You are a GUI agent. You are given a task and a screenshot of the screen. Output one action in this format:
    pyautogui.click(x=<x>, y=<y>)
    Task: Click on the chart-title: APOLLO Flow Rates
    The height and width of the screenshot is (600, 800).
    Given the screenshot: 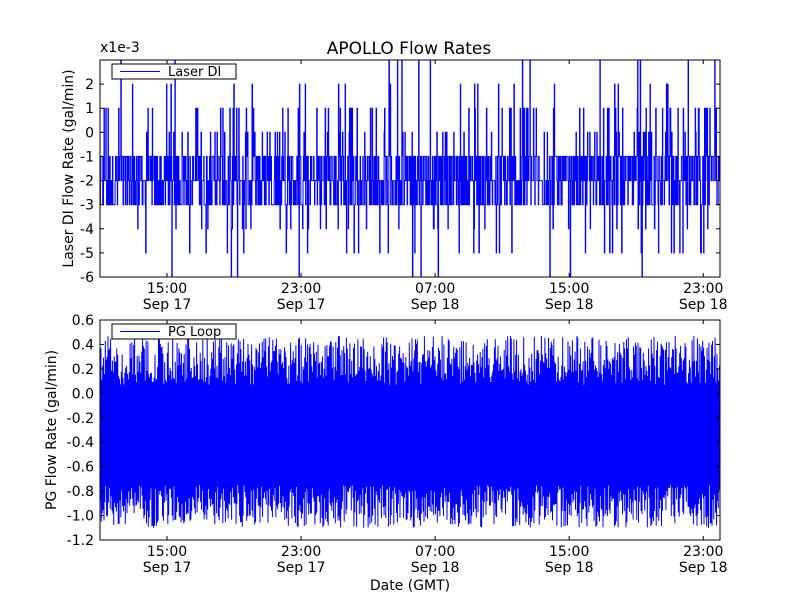 What is the action you would take?
    pyautogui.click(x=409, y=49)
    